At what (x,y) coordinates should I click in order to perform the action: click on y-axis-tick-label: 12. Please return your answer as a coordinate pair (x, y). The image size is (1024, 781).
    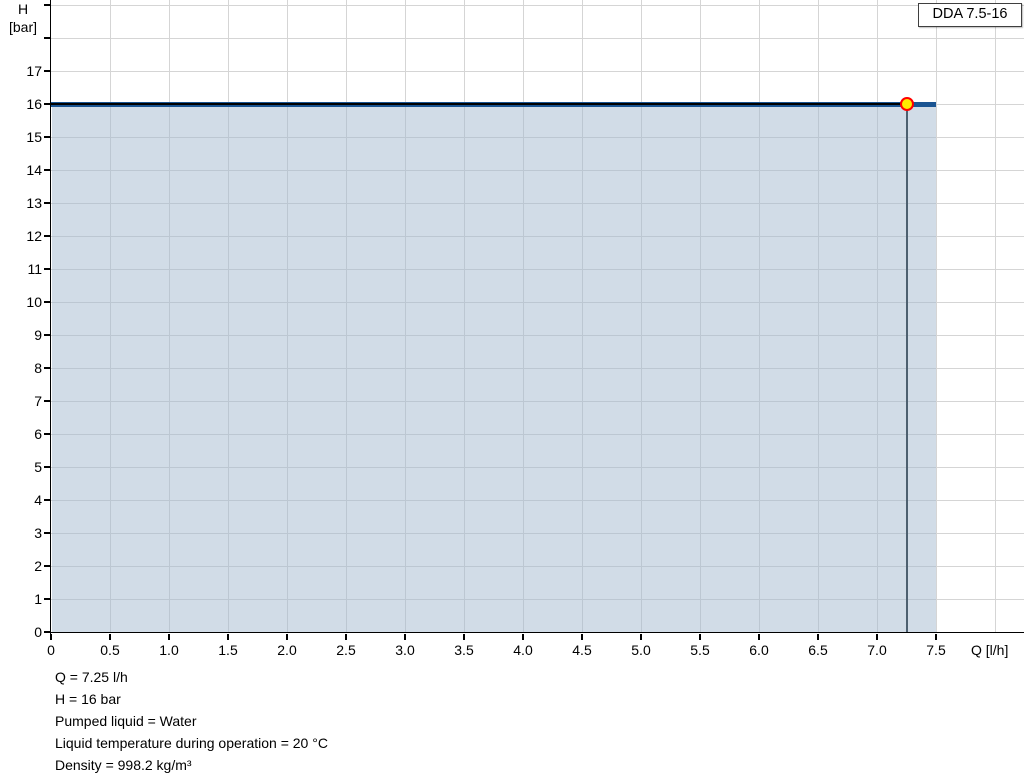
    Looking at the image, I should click on (34, 236).